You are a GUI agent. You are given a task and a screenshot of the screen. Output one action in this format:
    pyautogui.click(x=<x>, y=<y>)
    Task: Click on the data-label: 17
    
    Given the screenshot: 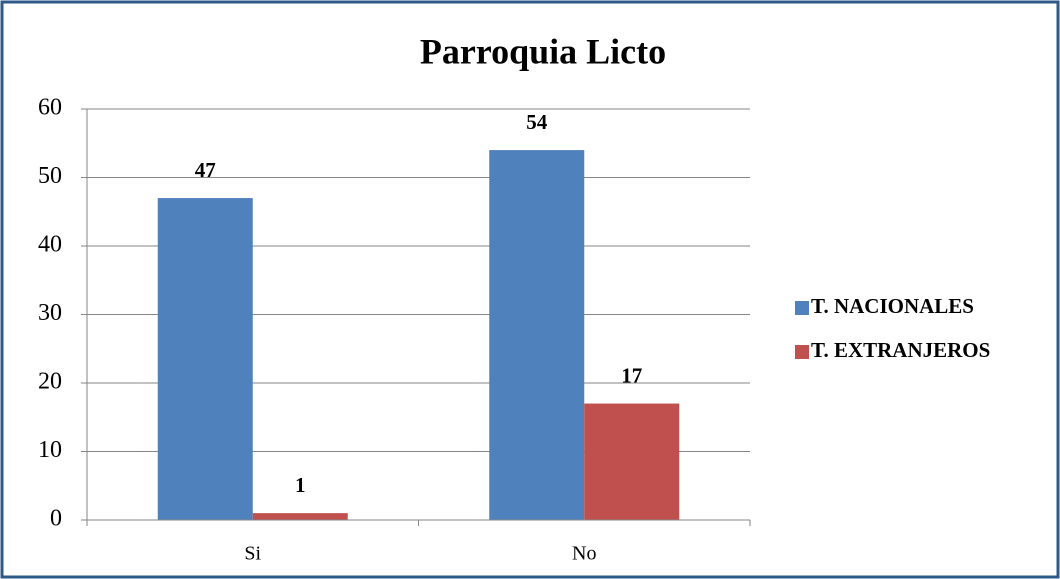 What is the action you would take?
    pyautogui.click(x=631, y=375)
    